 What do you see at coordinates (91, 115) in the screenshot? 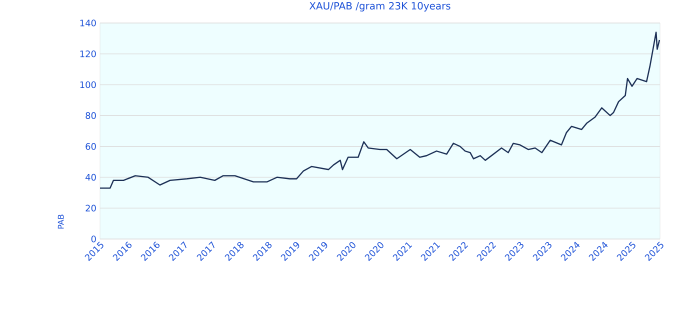
I see `y-tick-label: 80` at bounding box center [91, 115].